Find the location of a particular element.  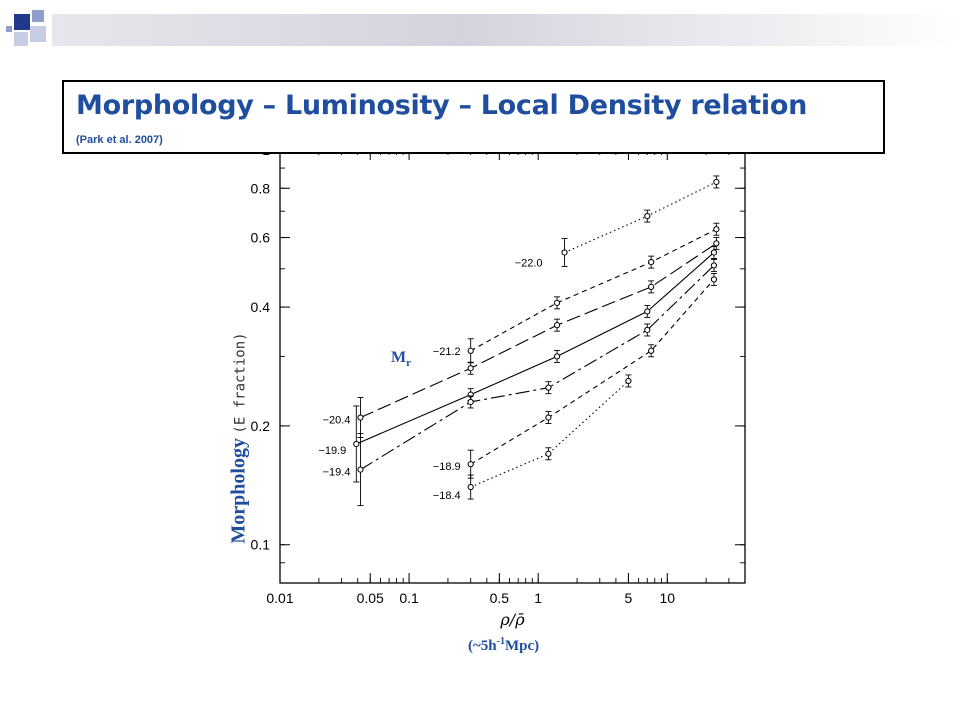

y-tick-label: 0.4 is located at coordinates (261, 307).